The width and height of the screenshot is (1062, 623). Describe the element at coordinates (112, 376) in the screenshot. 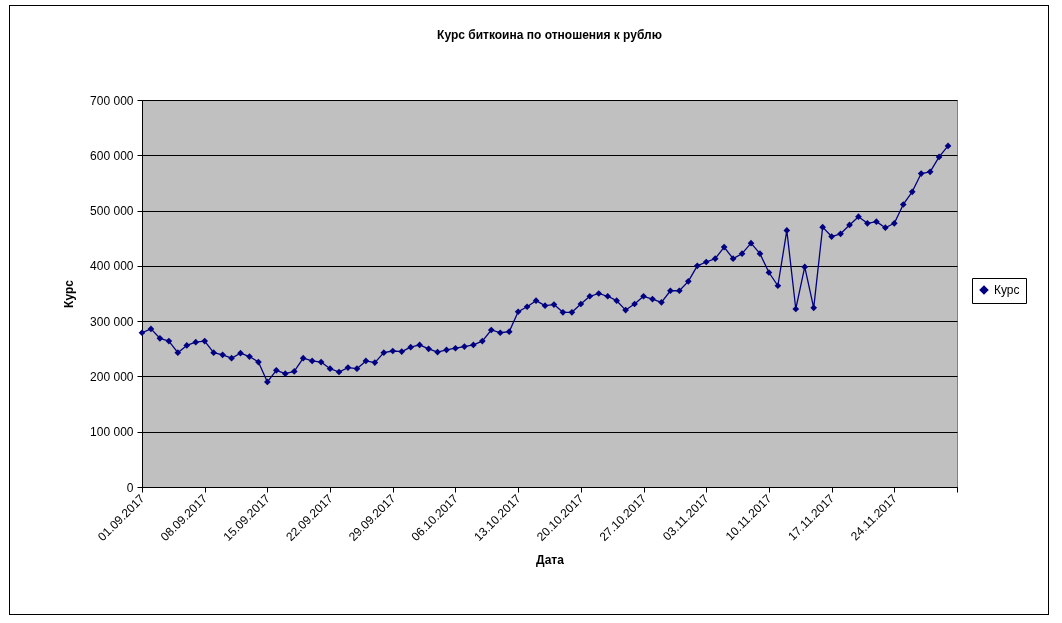

I see `y-tick-label: 200 000` at that location.